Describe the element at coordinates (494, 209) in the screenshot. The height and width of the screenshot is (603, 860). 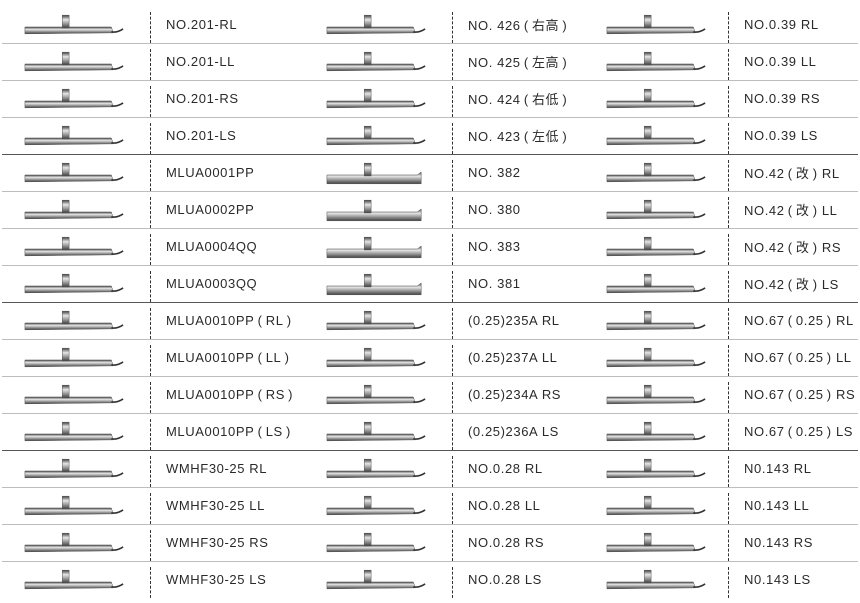
I see `part-number-label: NO. 380` at that location.